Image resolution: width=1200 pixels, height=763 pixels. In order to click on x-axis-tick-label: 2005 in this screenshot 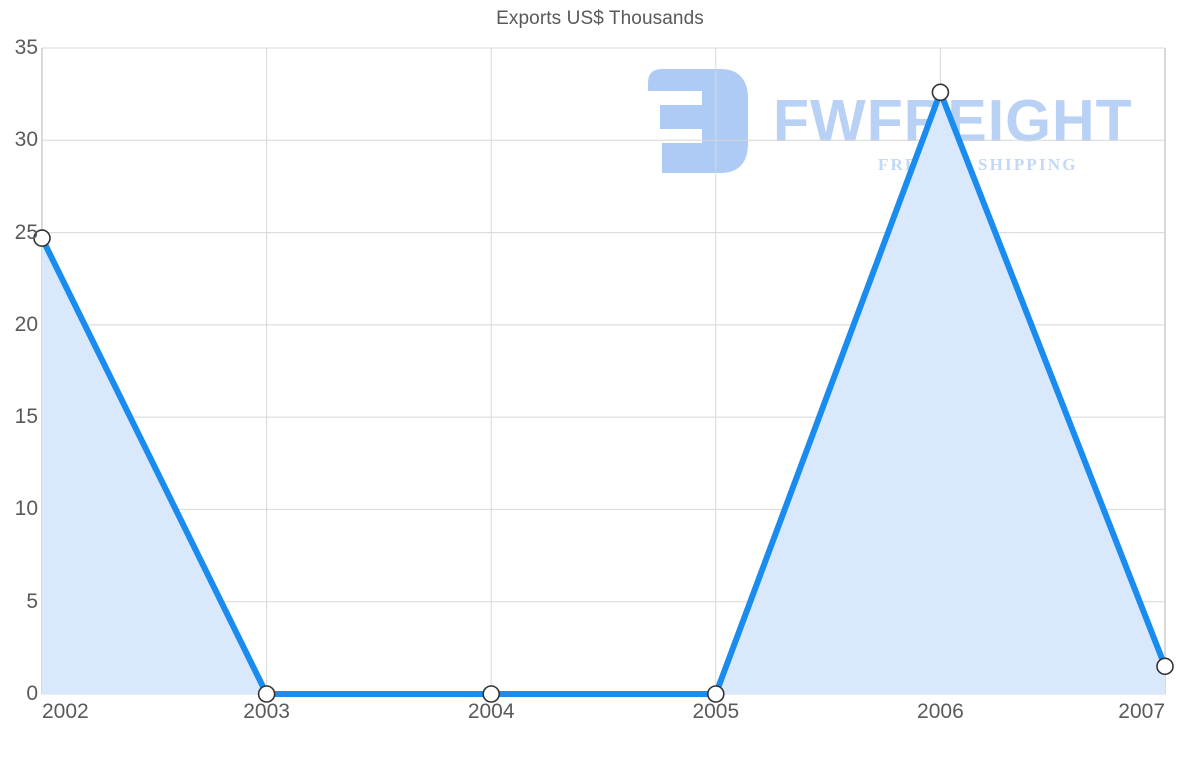, I will do `click(716, 711)`.